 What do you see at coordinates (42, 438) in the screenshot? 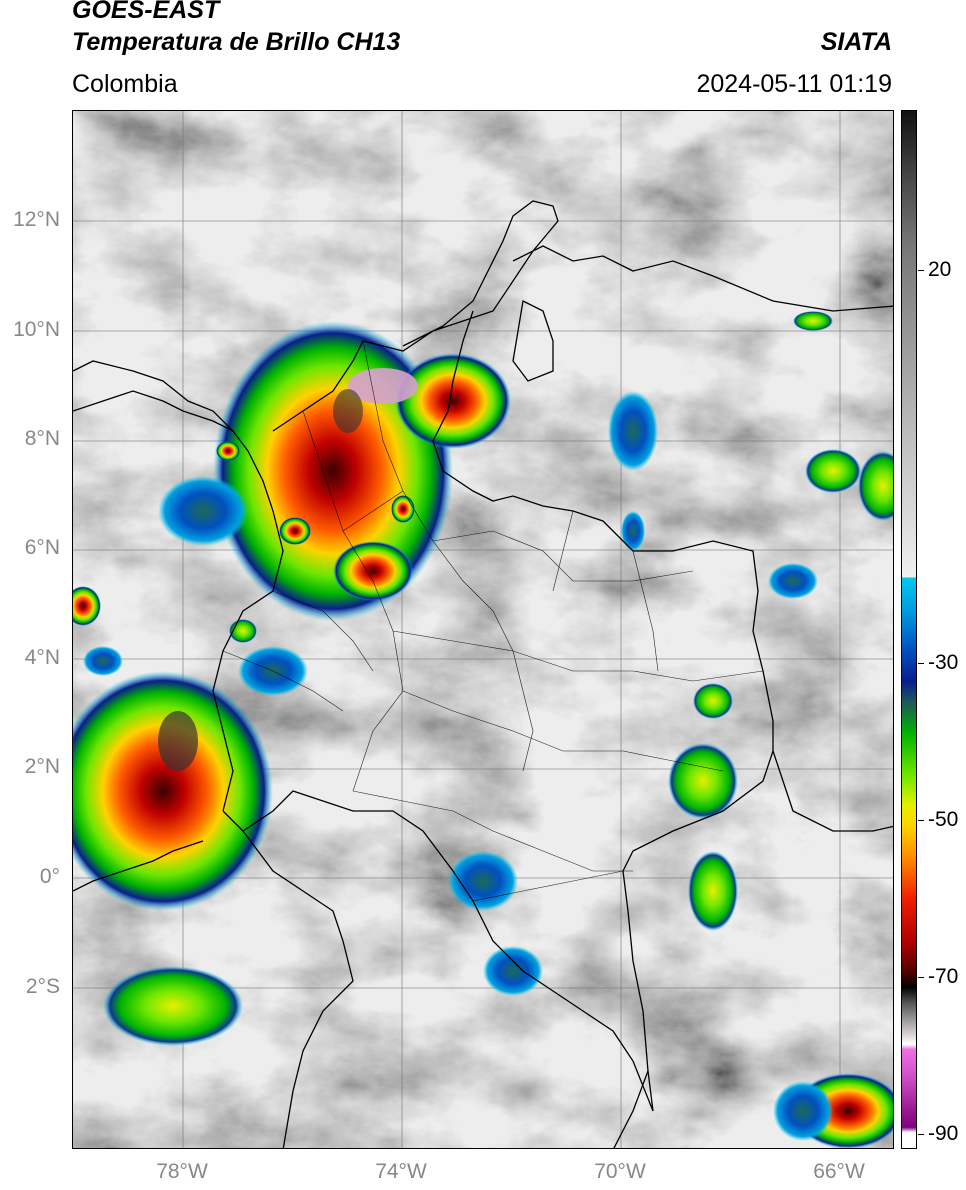
I see `lat-label-8n: 8°N` at bounding box center [42, 438].